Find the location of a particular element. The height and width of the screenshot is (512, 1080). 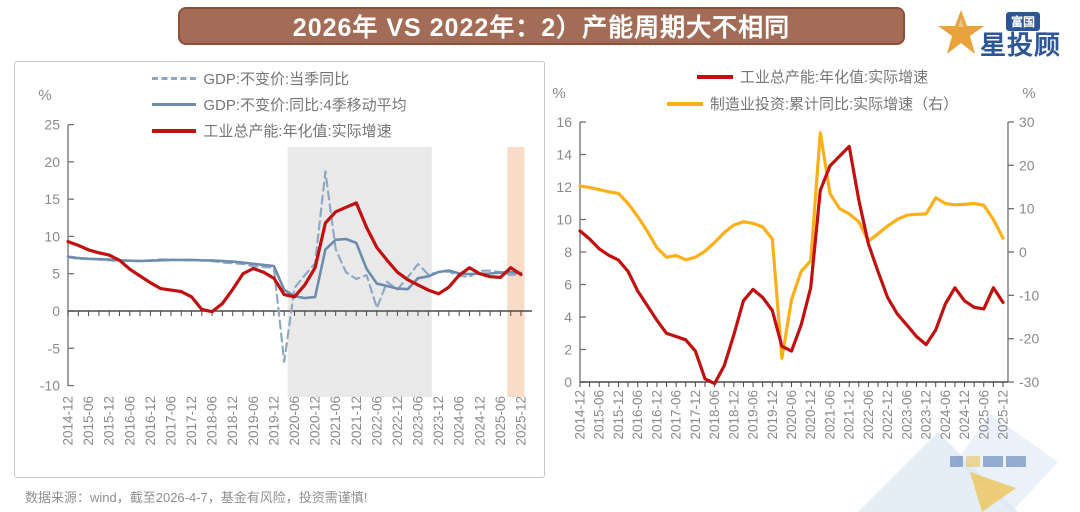

svg-text: -5 is located at coordinates (54, 348).